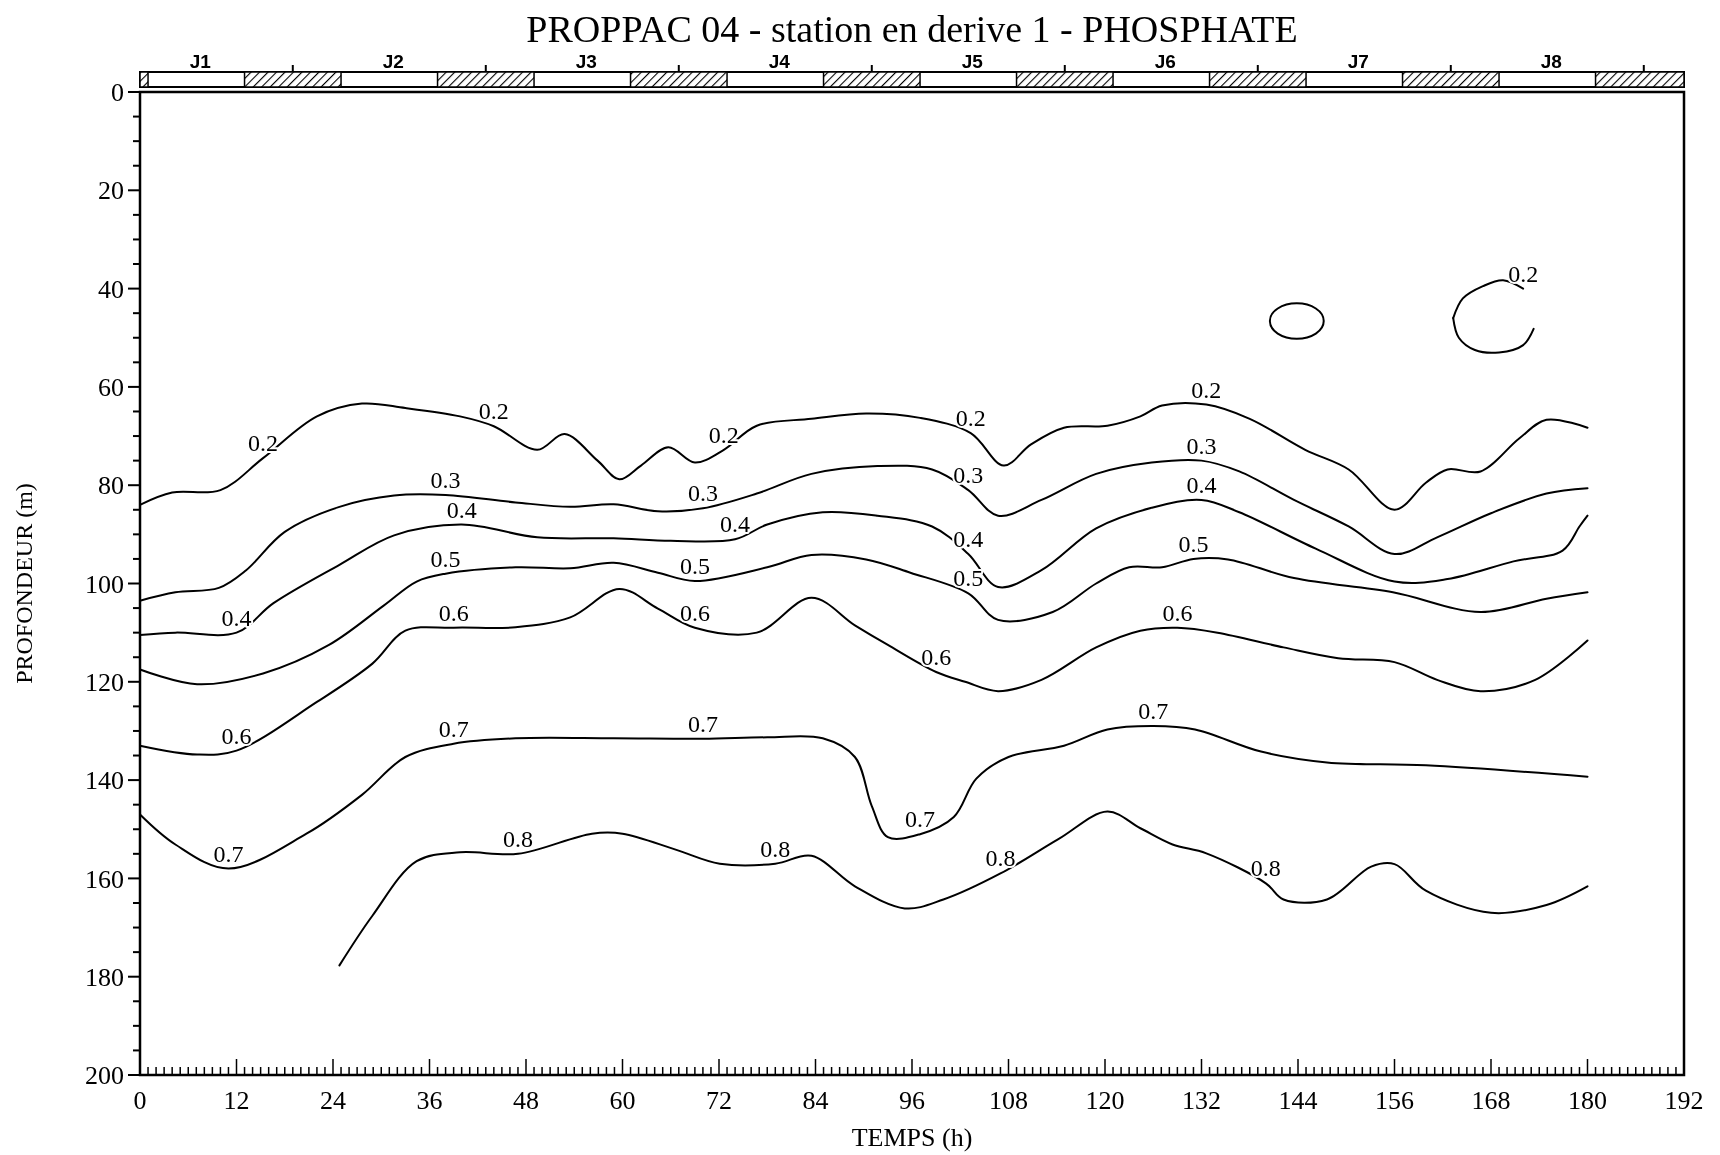  What do you see at coordinates (117, 93) in the screenshot?
I see `y-tick-label: 0` at bounding box center [117, 93].